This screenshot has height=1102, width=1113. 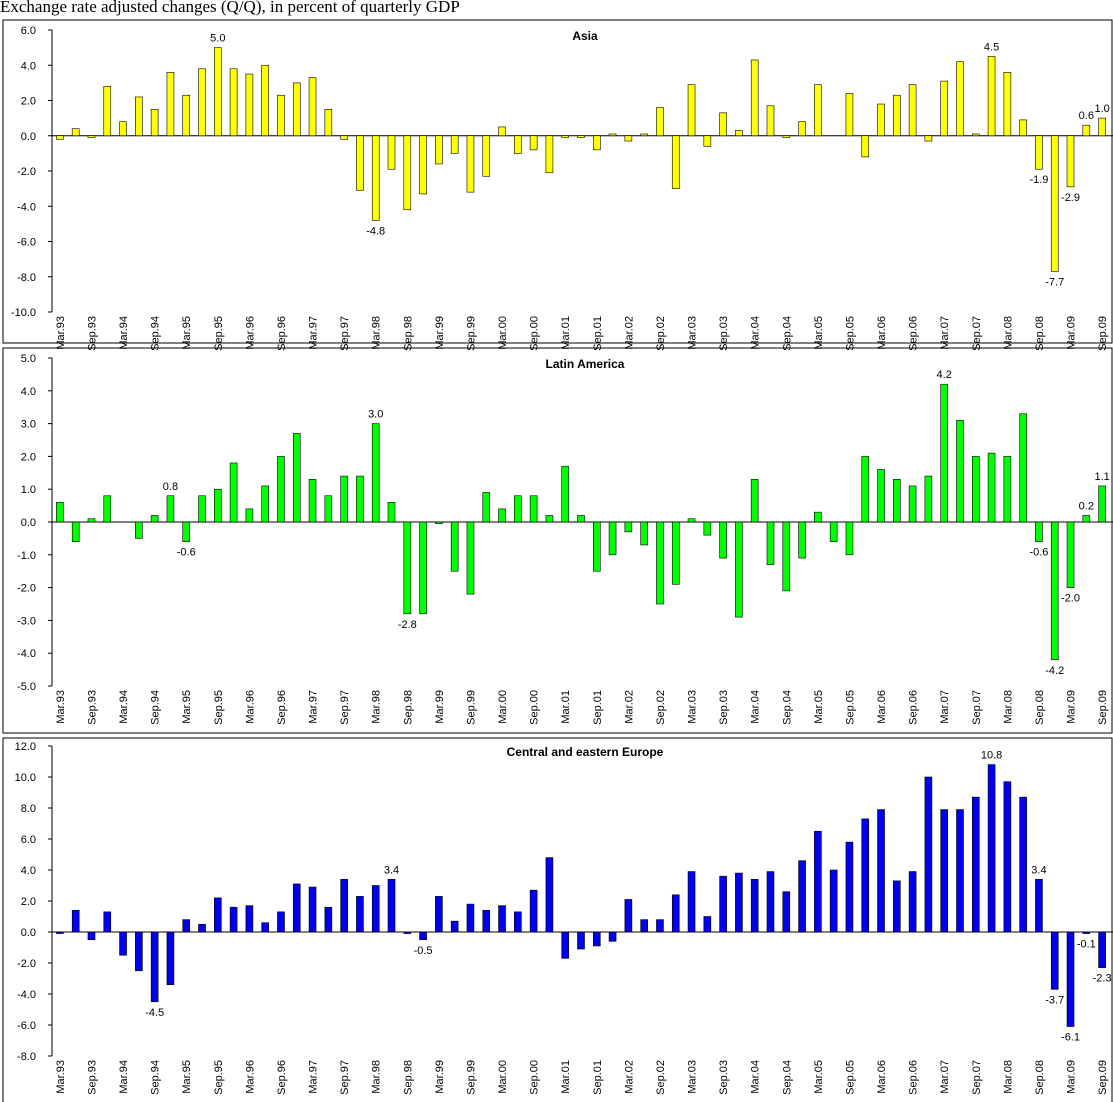 I want to click on x-tick-label: Sep.06, so click(x=914, y=707).